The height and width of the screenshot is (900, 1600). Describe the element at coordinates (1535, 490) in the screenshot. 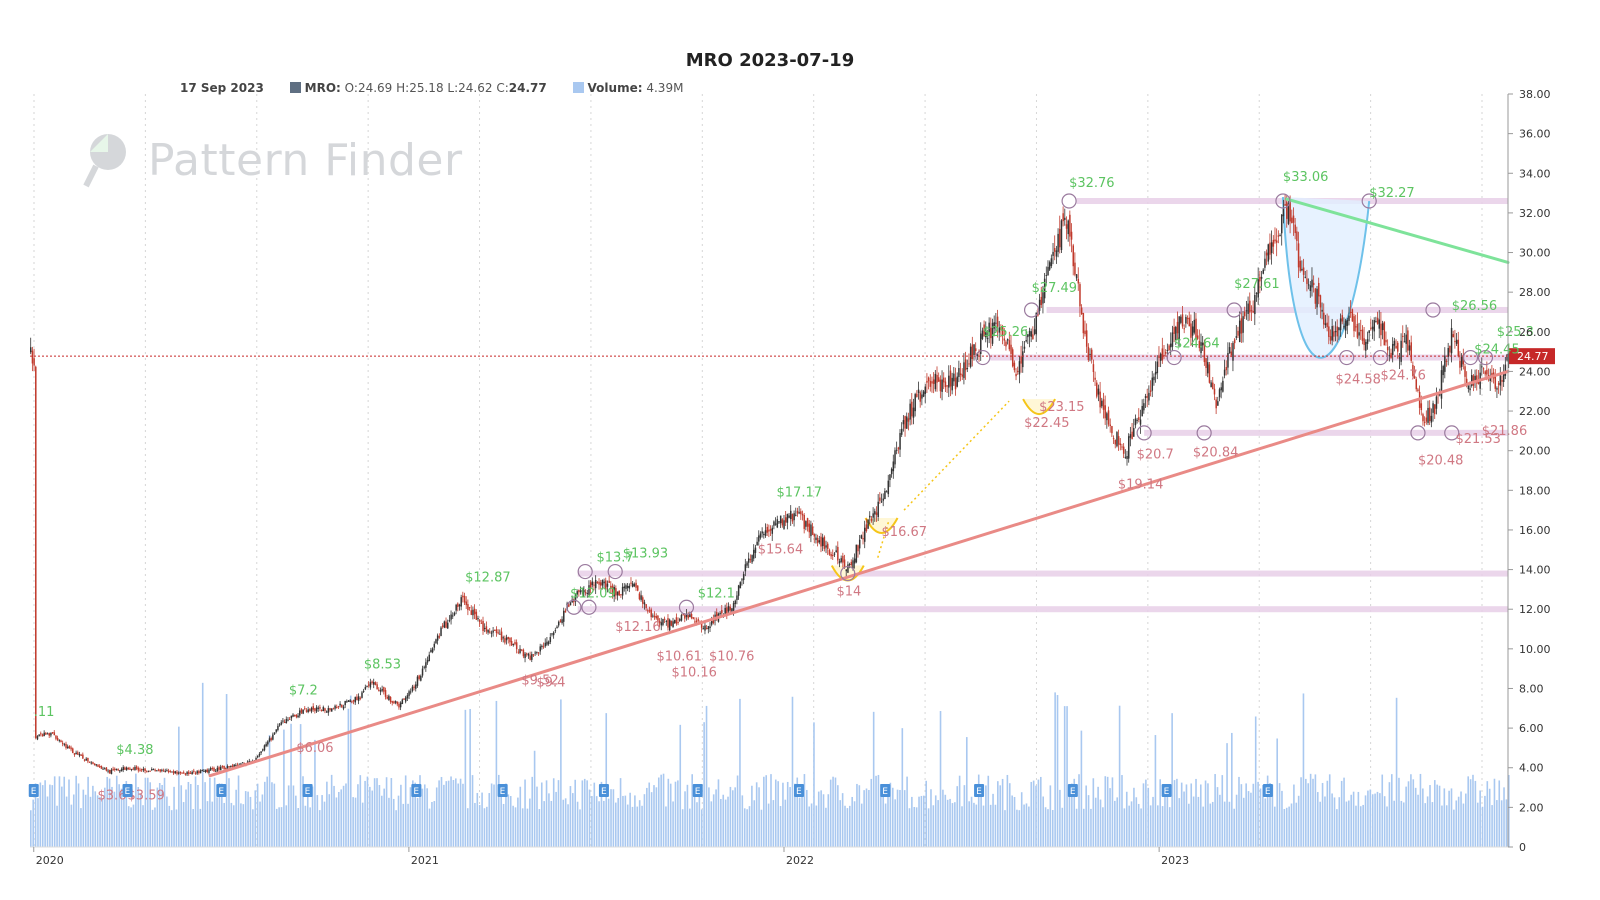

I see `y-tick-label: 18.00` at that location.